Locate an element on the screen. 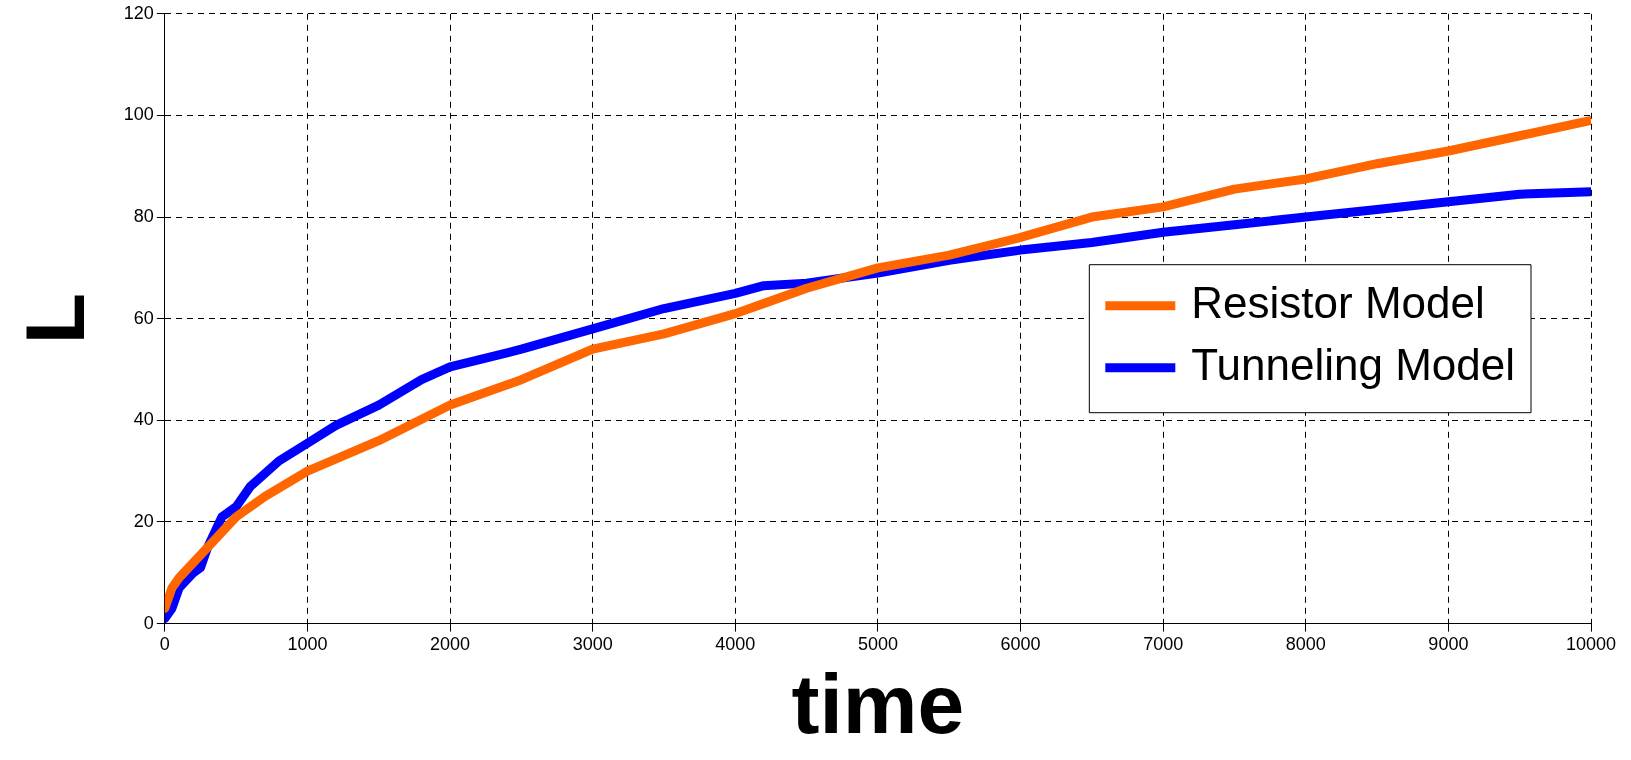 This screenshot has height=760, width=1631. x-tick-label: 1000 is located at coordinates (307, 644).